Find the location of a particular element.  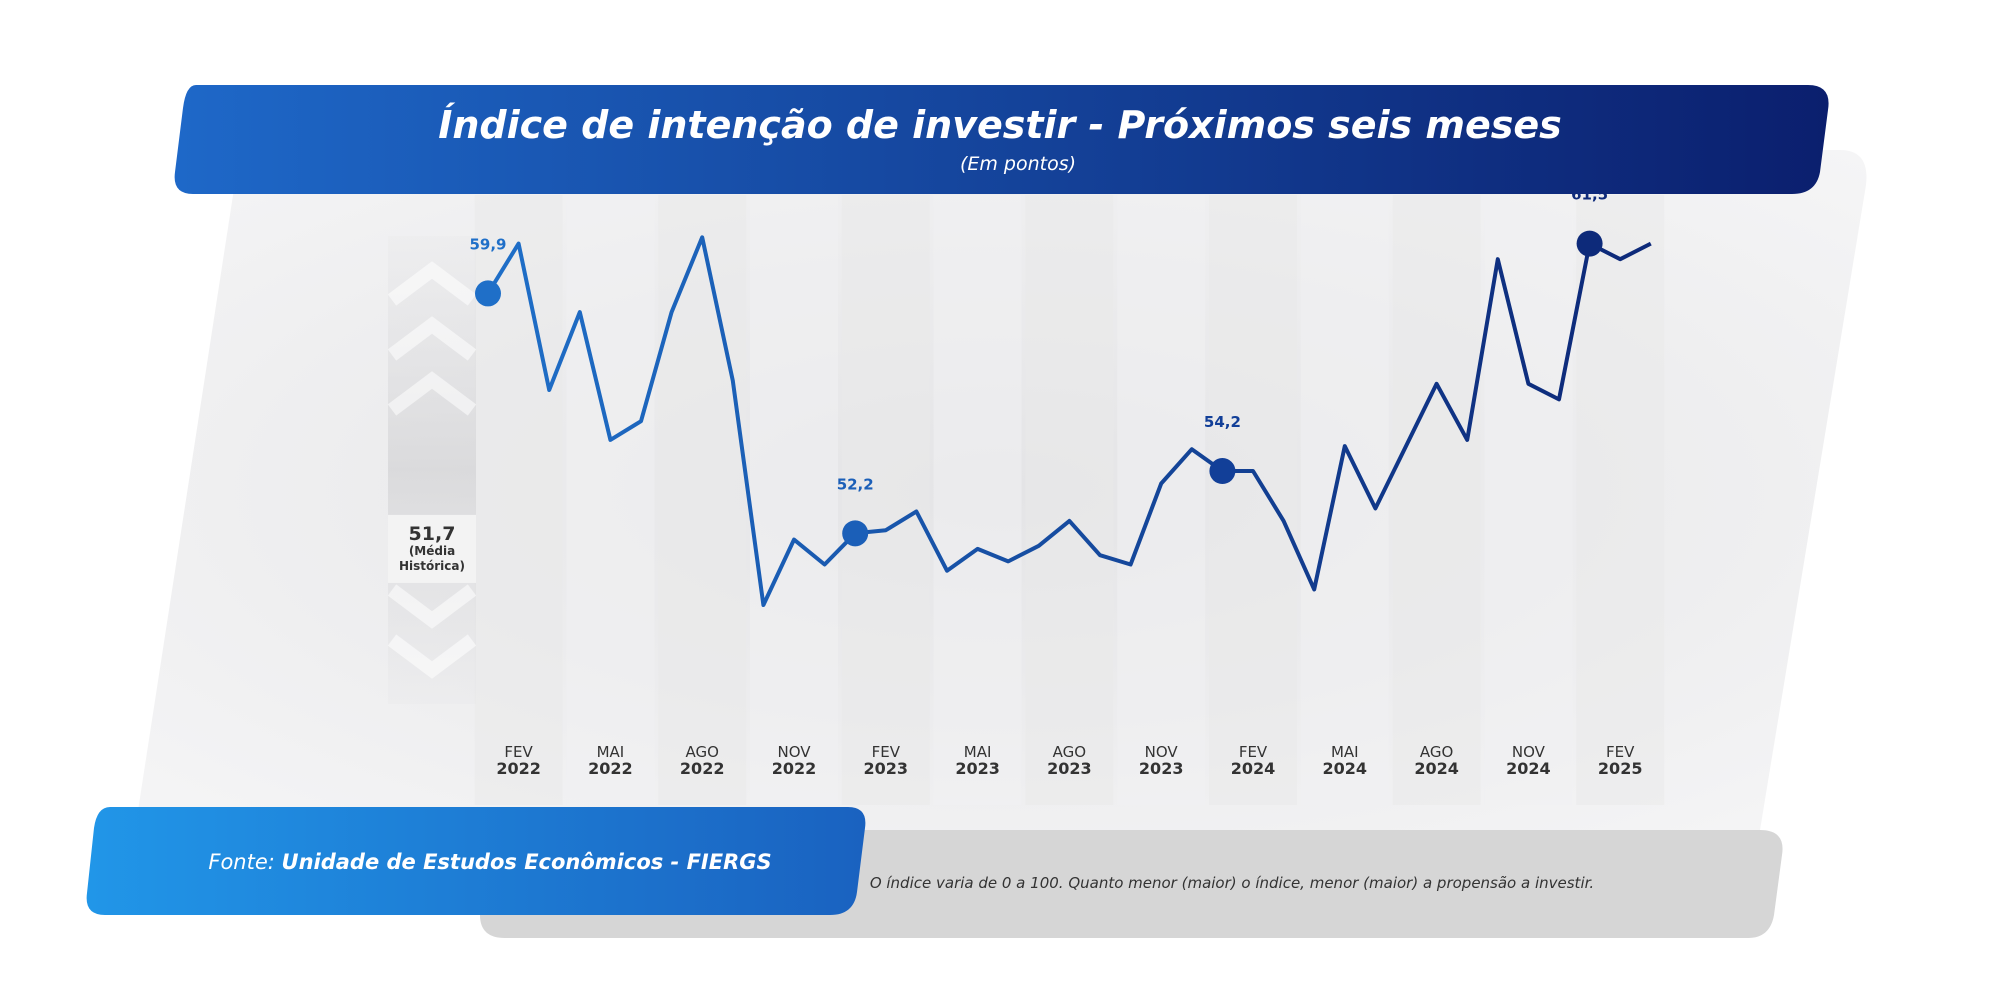

data-label: 54,2 is located at coordinates (1222, 422).